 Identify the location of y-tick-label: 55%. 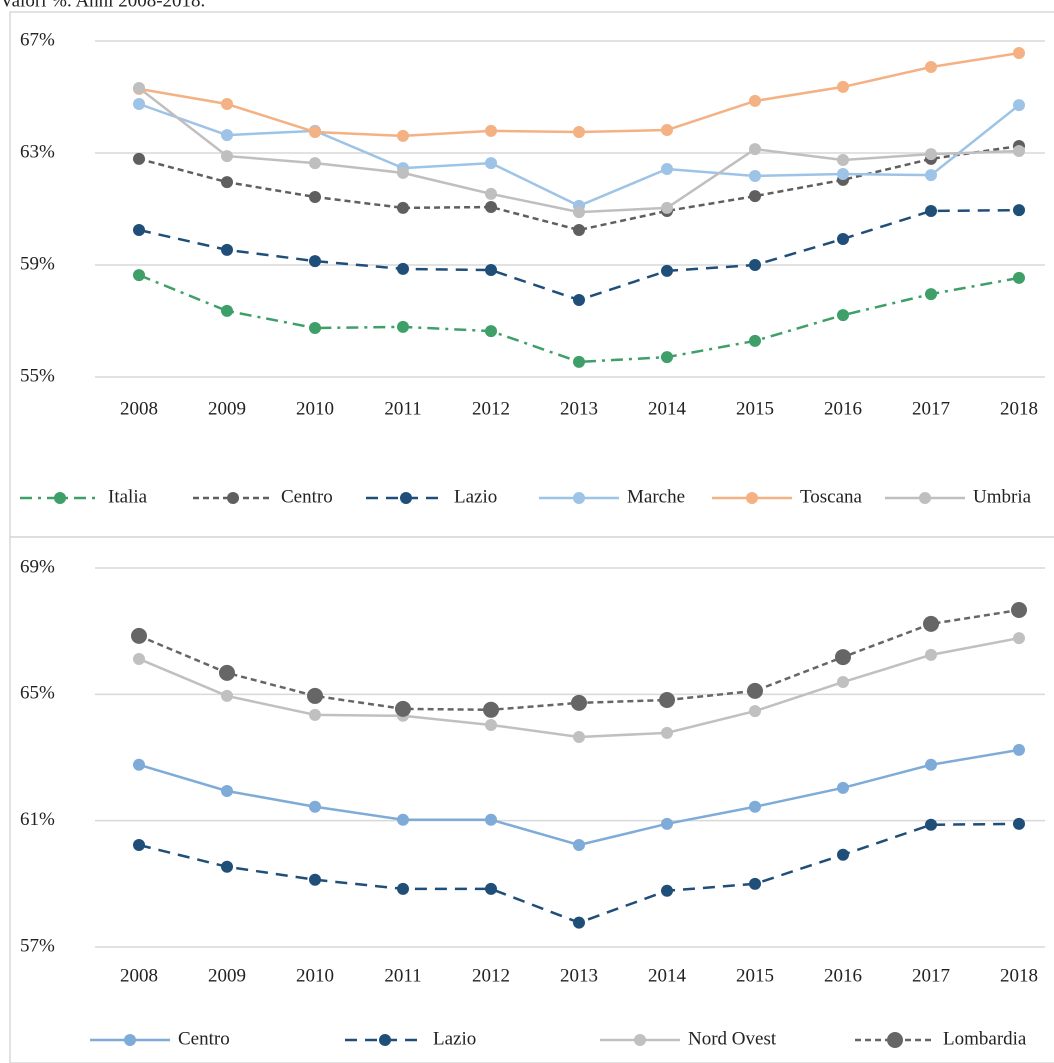
(37, 375).